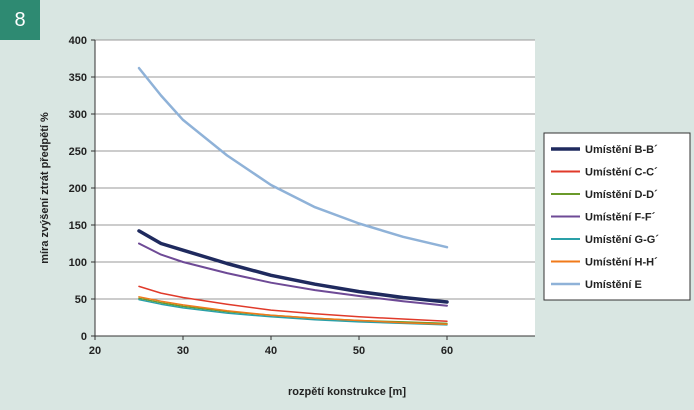 The width and height of the screenshot is (694, 410). Describe the element at coordinates (95, 351) in the screenshot. I see `x-tick-label: 20` at that location.